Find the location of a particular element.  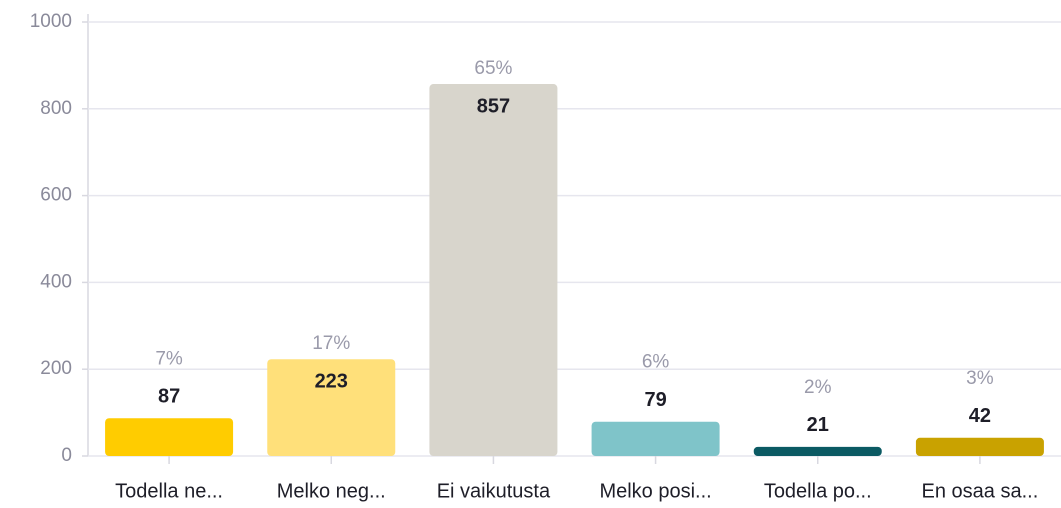

value-label: 87 is located at coordinates (169, 397).